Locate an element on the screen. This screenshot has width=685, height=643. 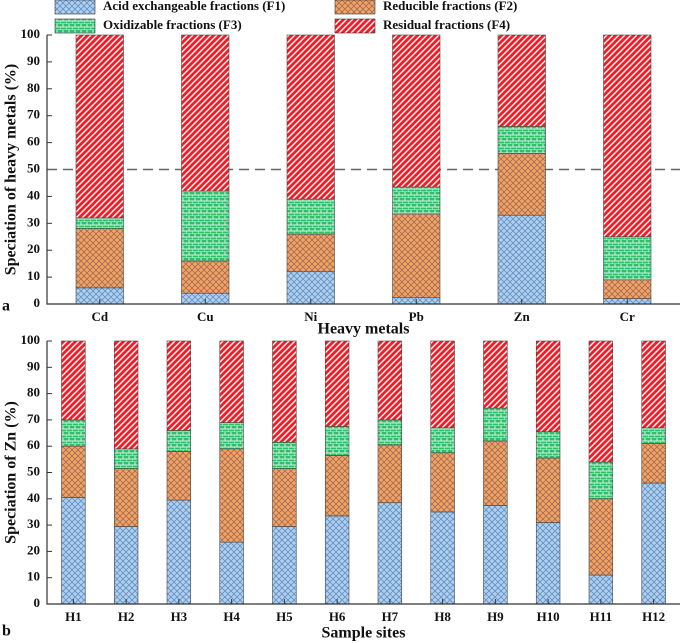
x-tick-label: H12 is located at coordinates (653, 616).